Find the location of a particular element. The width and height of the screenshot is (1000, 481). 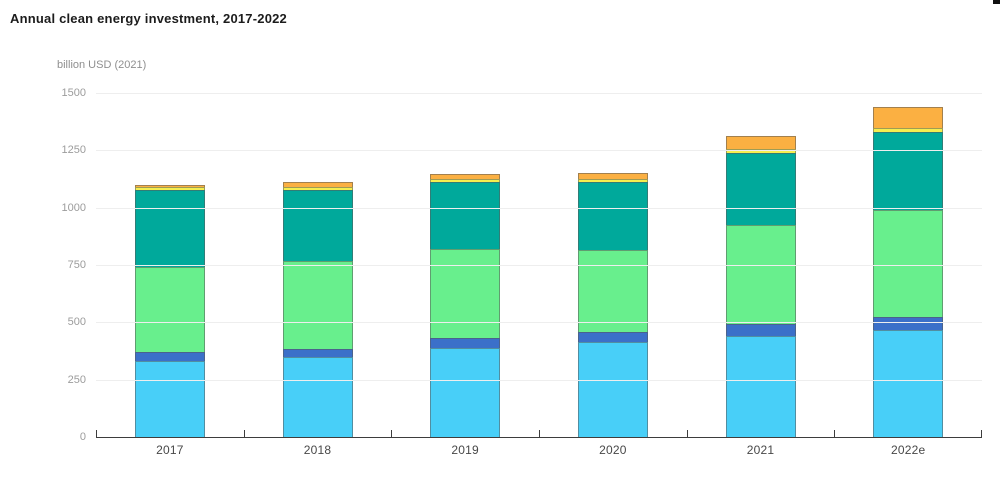

y-tick-label: 1250 is located at coordinates (73, 150).